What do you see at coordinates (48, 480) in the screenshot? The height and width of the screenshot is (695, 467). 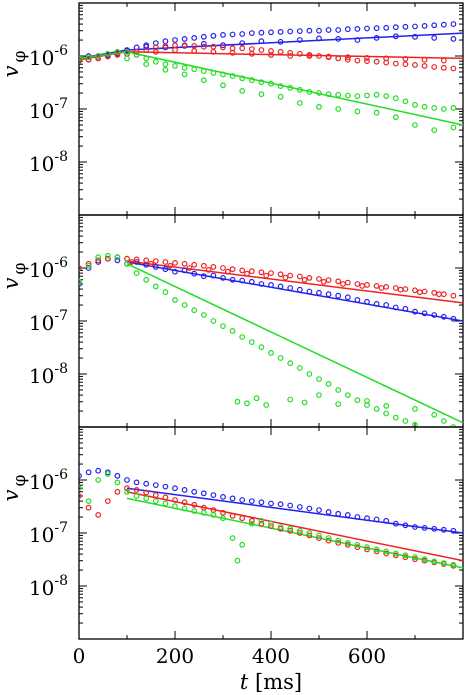 I see `y-tick-label: 10⁻⁶` at bounding box center [48, 480].